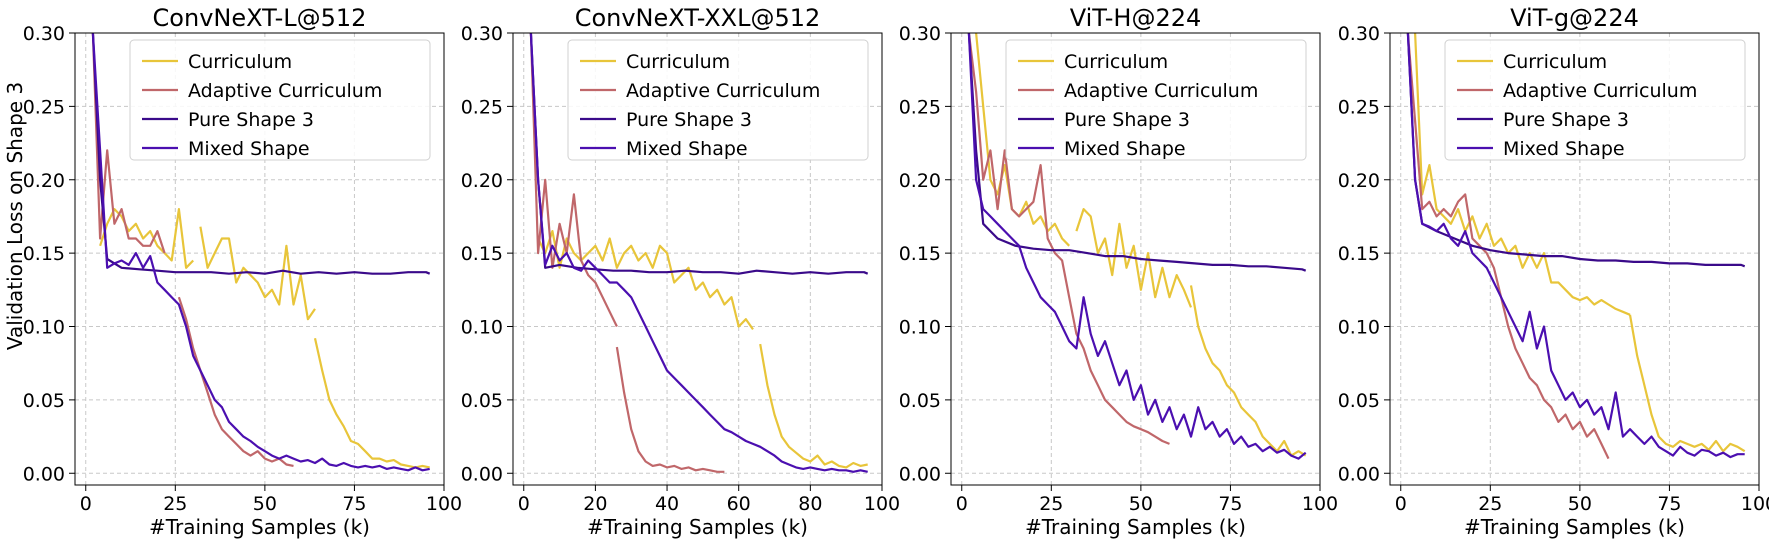 This screenshot has width=1769, height=545. What do you see at coordinates (1574, 18) in the screenshot?
I see `chart-title: ViT-g@224` at bounding box center [1574, 18].